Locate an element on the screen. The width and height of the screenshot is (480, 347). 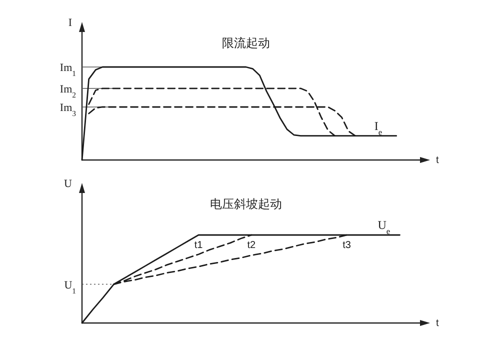
ref-line-label: Im$_{3}$ is located at coordinates (68, 110).